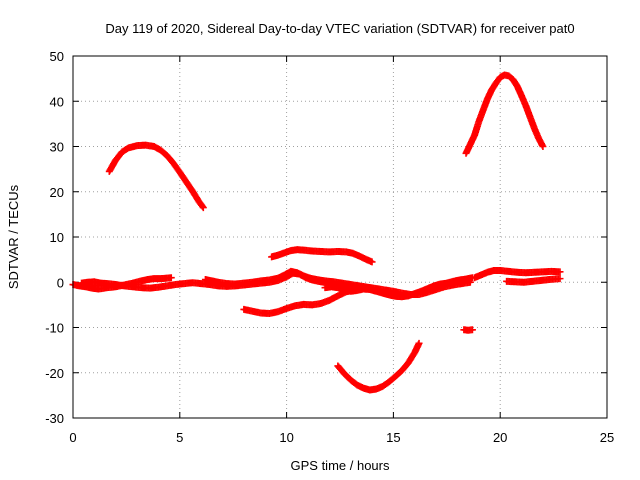  I want to click on x-tick-label: 0, so click(72, 437).